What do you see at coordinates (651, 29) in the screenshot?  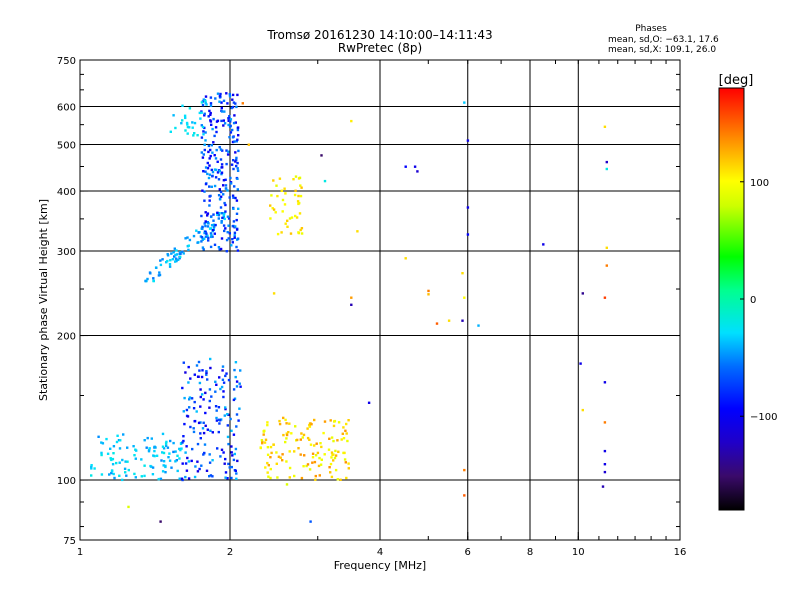 I see `phase-stats-heading: Phases` at bounding box center [651, 29].